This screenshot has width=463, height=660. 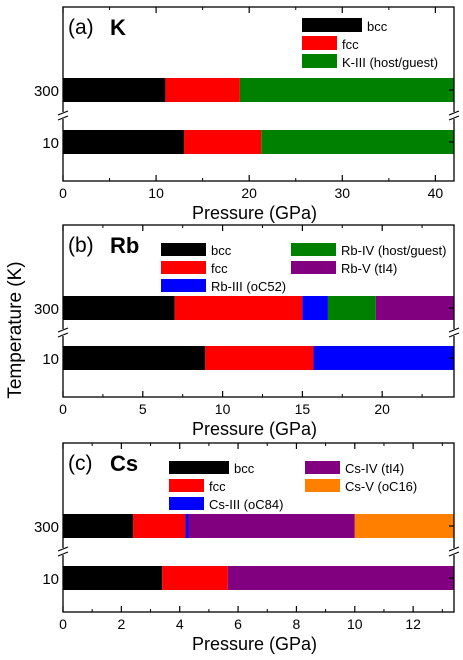 I want to click on legend-entry: K-III (host/guest), so click(x=390, y=62).